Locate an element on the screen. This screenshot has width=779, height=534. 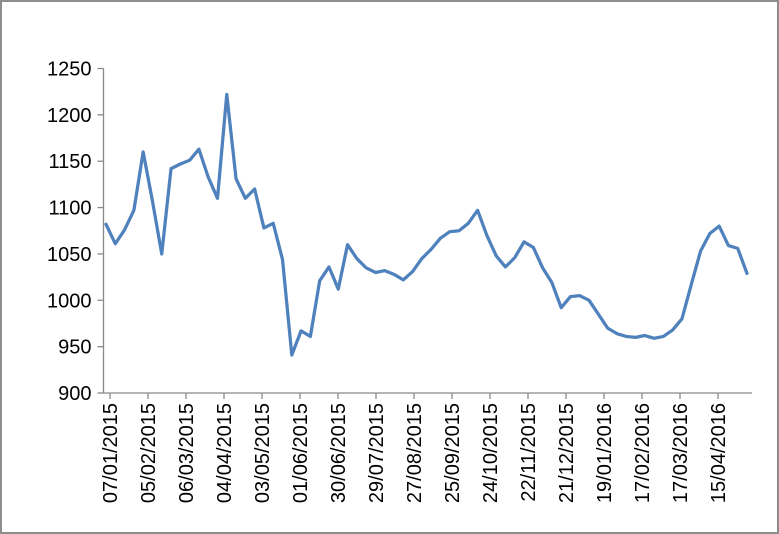
x-tick-label: 29/07/2015 is located at coordinates (377, 453).